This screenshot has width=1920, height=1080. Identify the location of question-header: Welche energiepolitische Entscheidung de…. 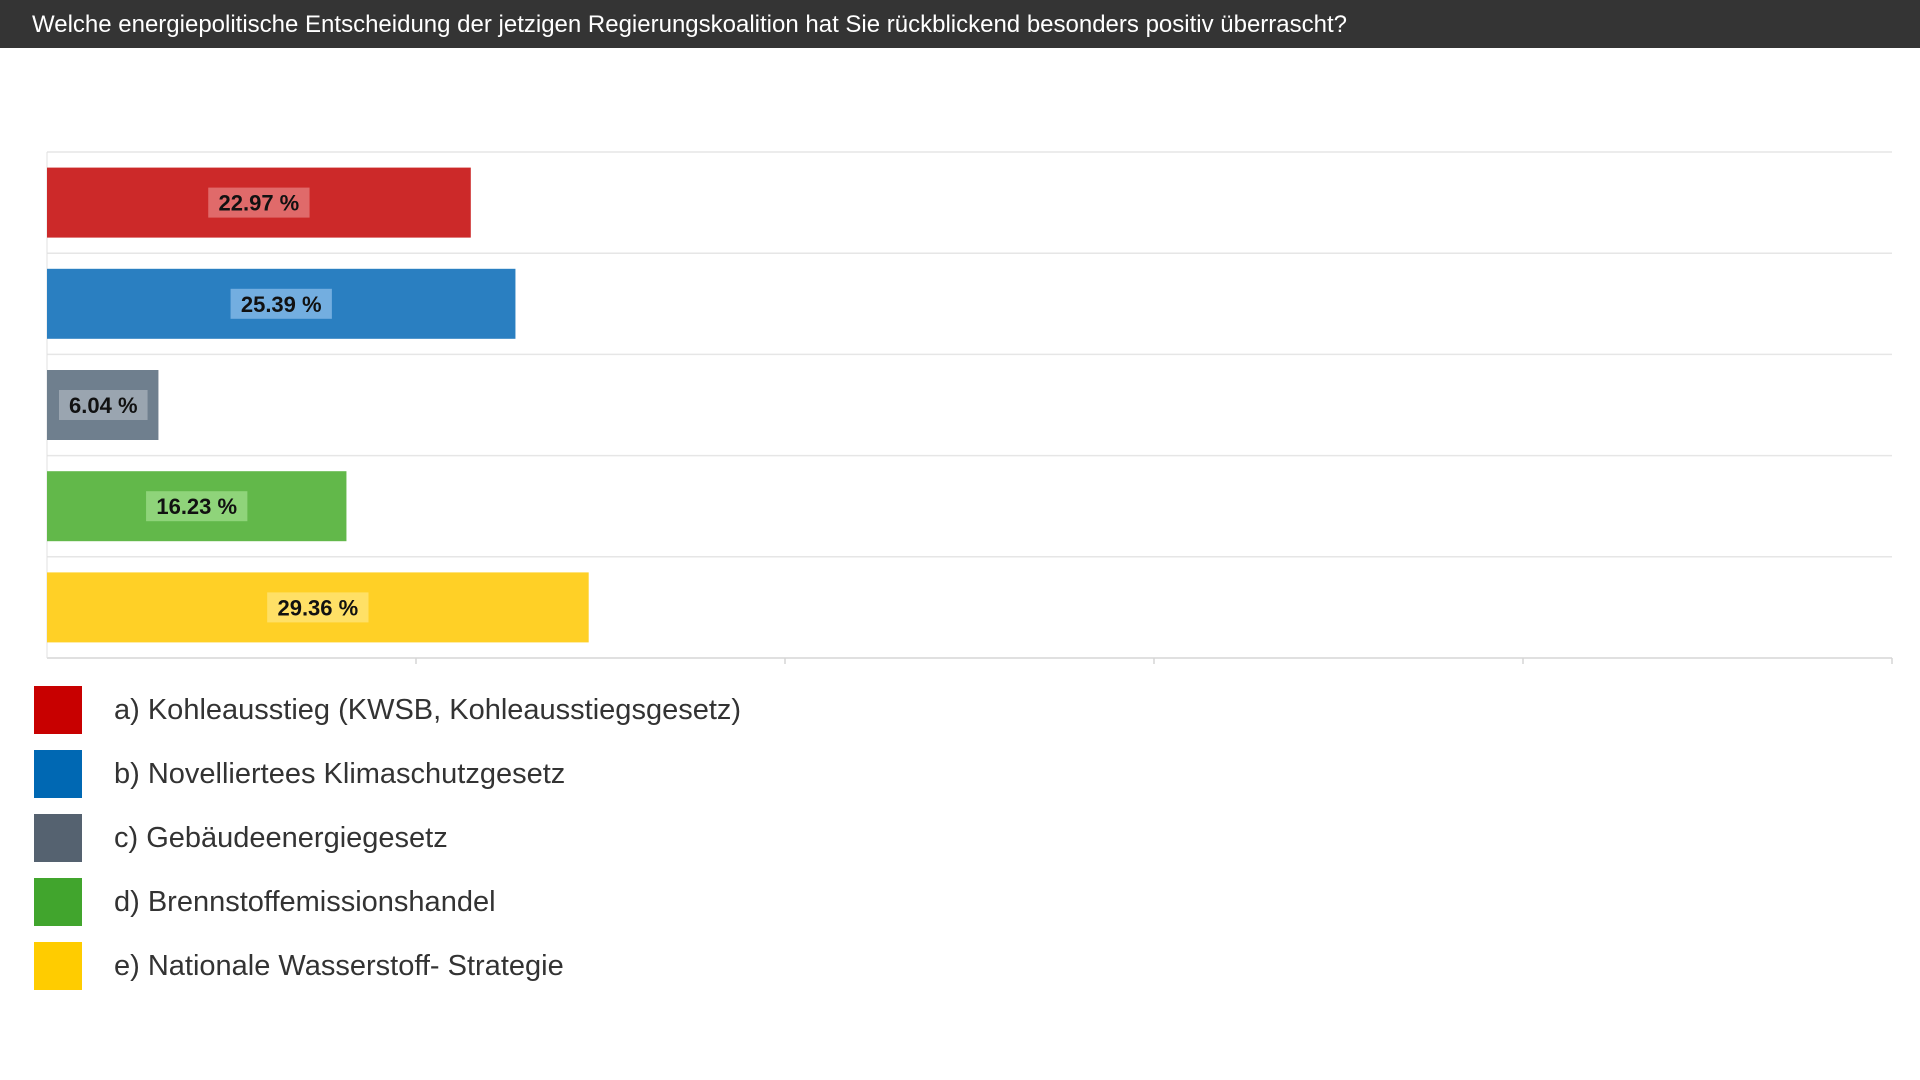
(960, 24).